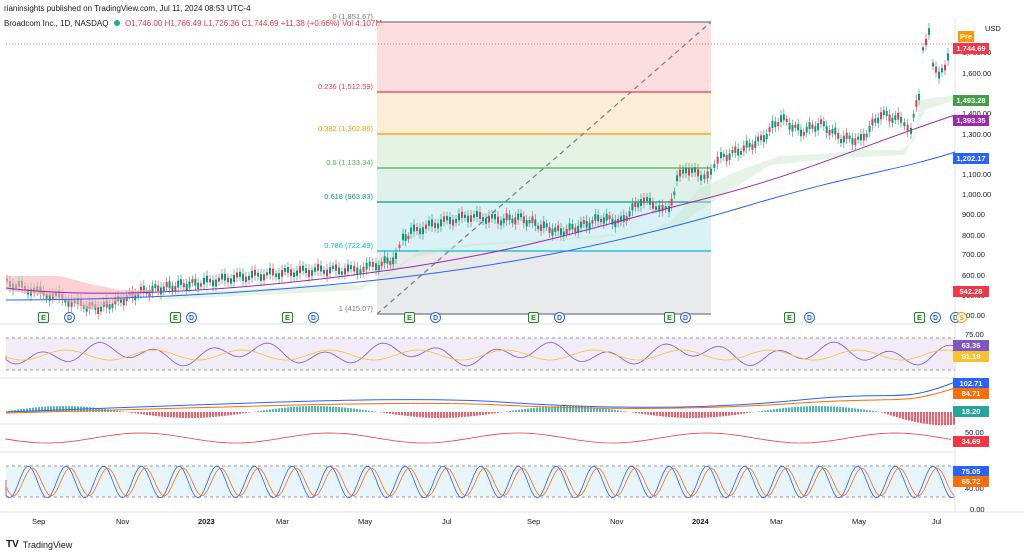  What do you see at coordinates (349, 162) in the screenshot?
I see `fib-level-label: 0.5 (1,133.34)` at bounding box center [349, 162].